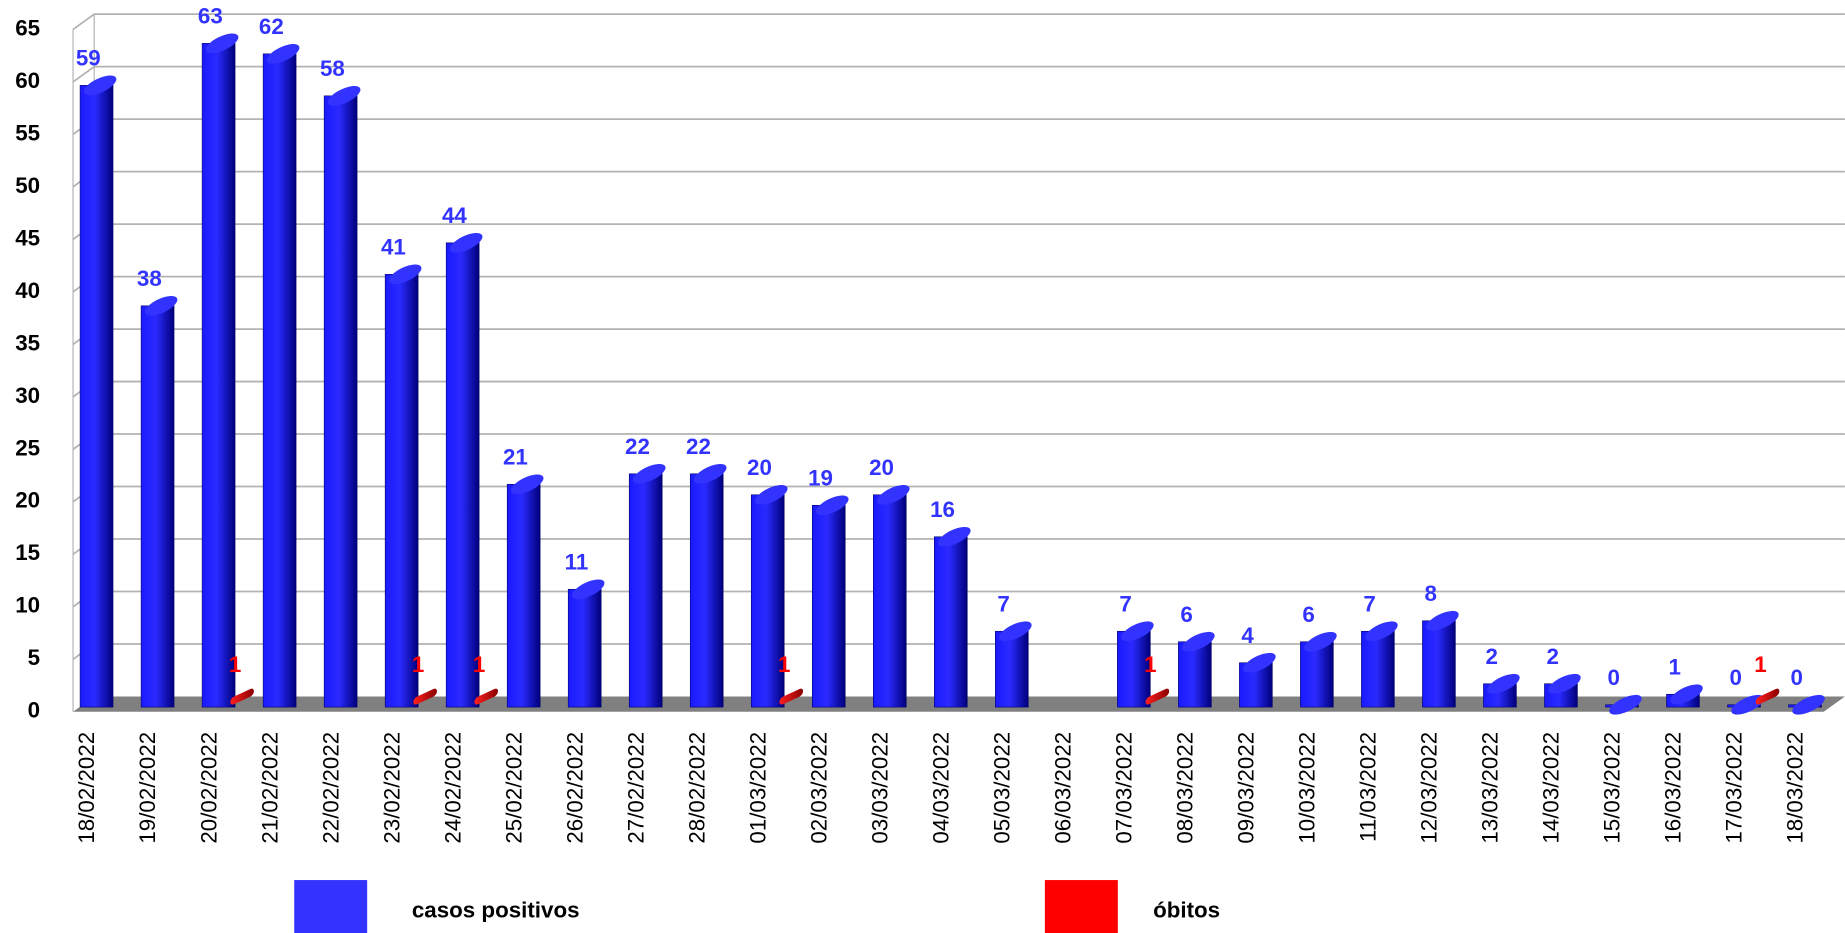  What do you see at coordinates (1551, 788) in the screenshot?
I see `x-tick-label: 14/03/2022` at bounding box center [1551, 788].